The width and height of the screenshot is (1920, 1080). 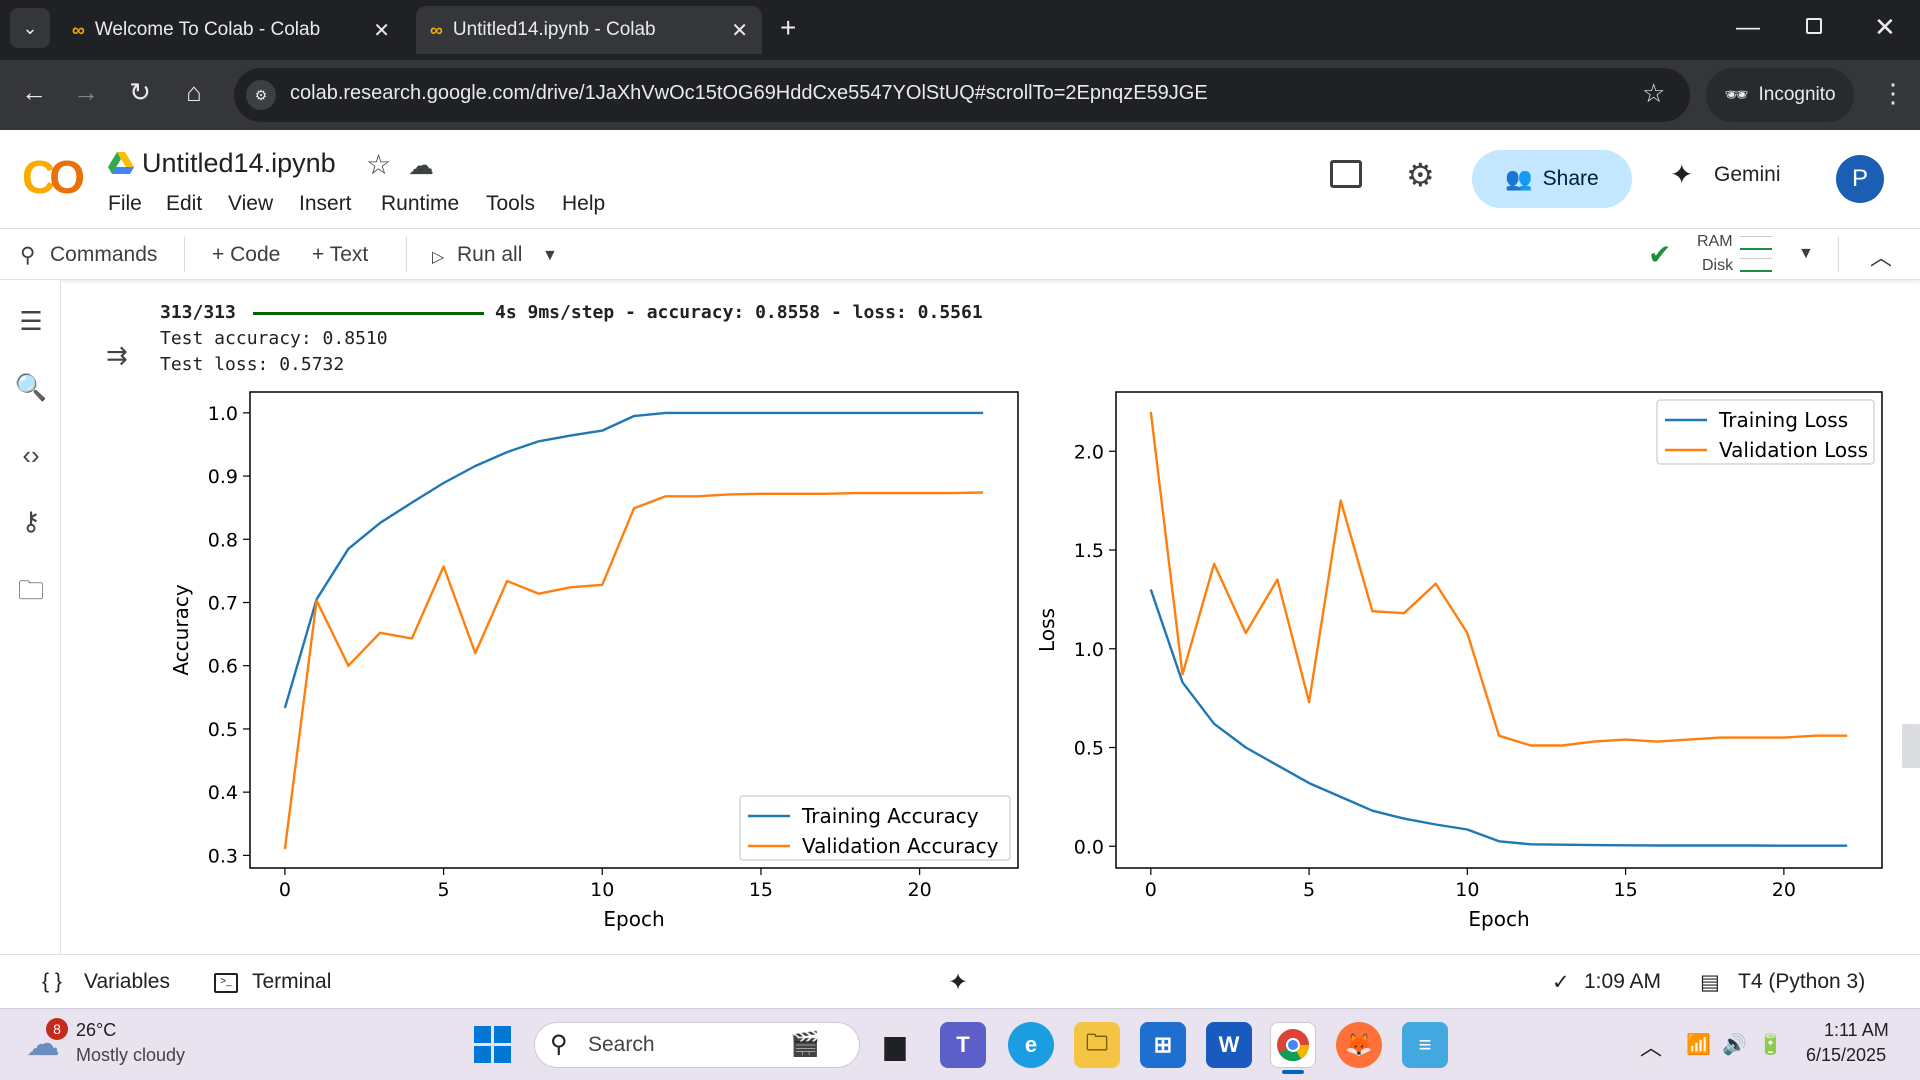 What do you see at coordinates (420, 203) in the screenshot?
I see `menu-runtime: Runtime` at bounding box center [420, 203].